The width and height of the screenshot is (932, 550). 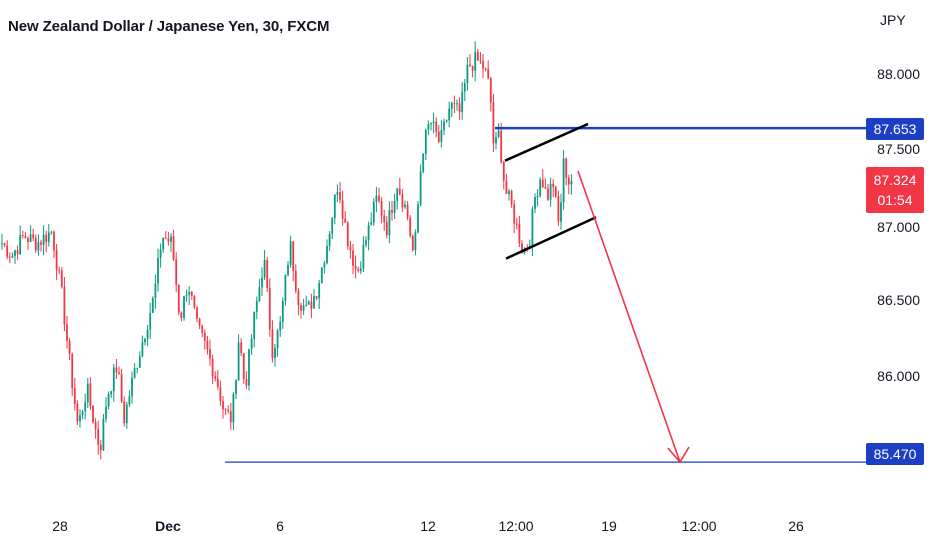 What do you see at coordinates (168, 526) in the screenshot?
I see `time-tick-dec: Dec` at bounding box center [168, 526].